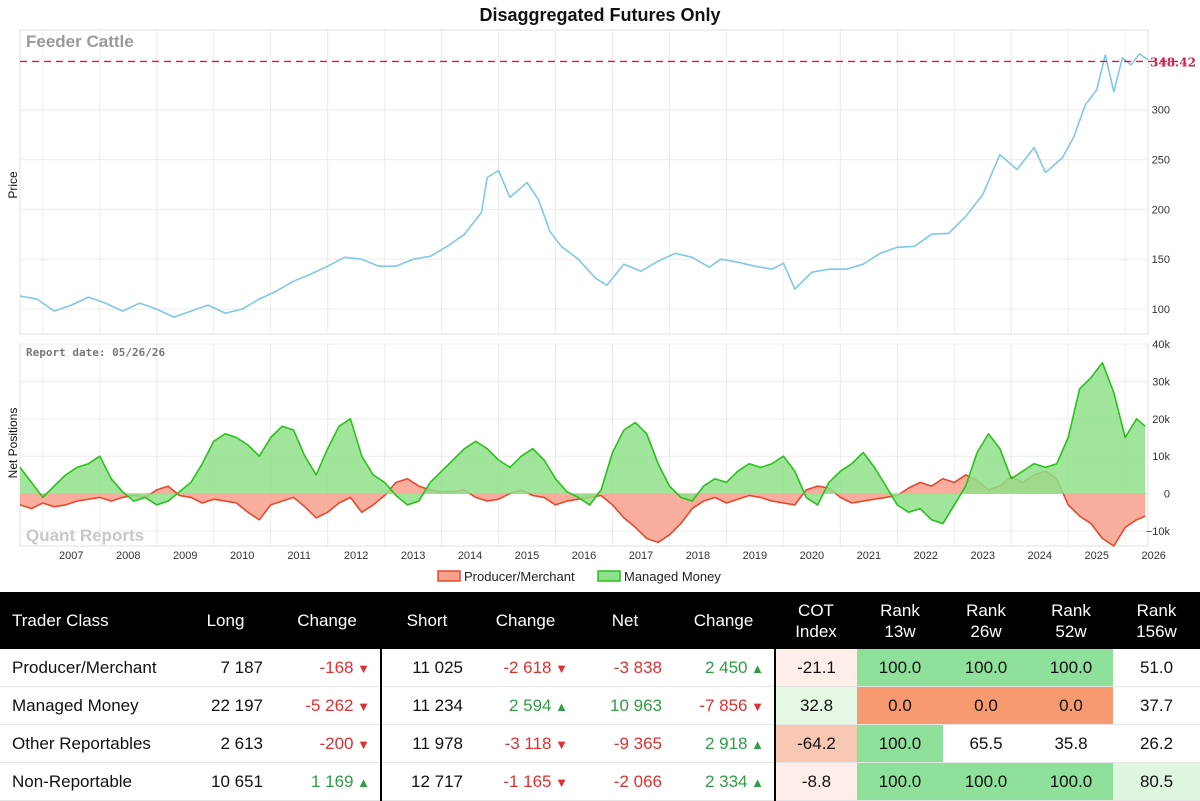 The image size is (1200, 801). What do you see at coordinates (812, 556) in the screenshot?
I see `x-tick-label: 2020` at bounding box center [812, 556].